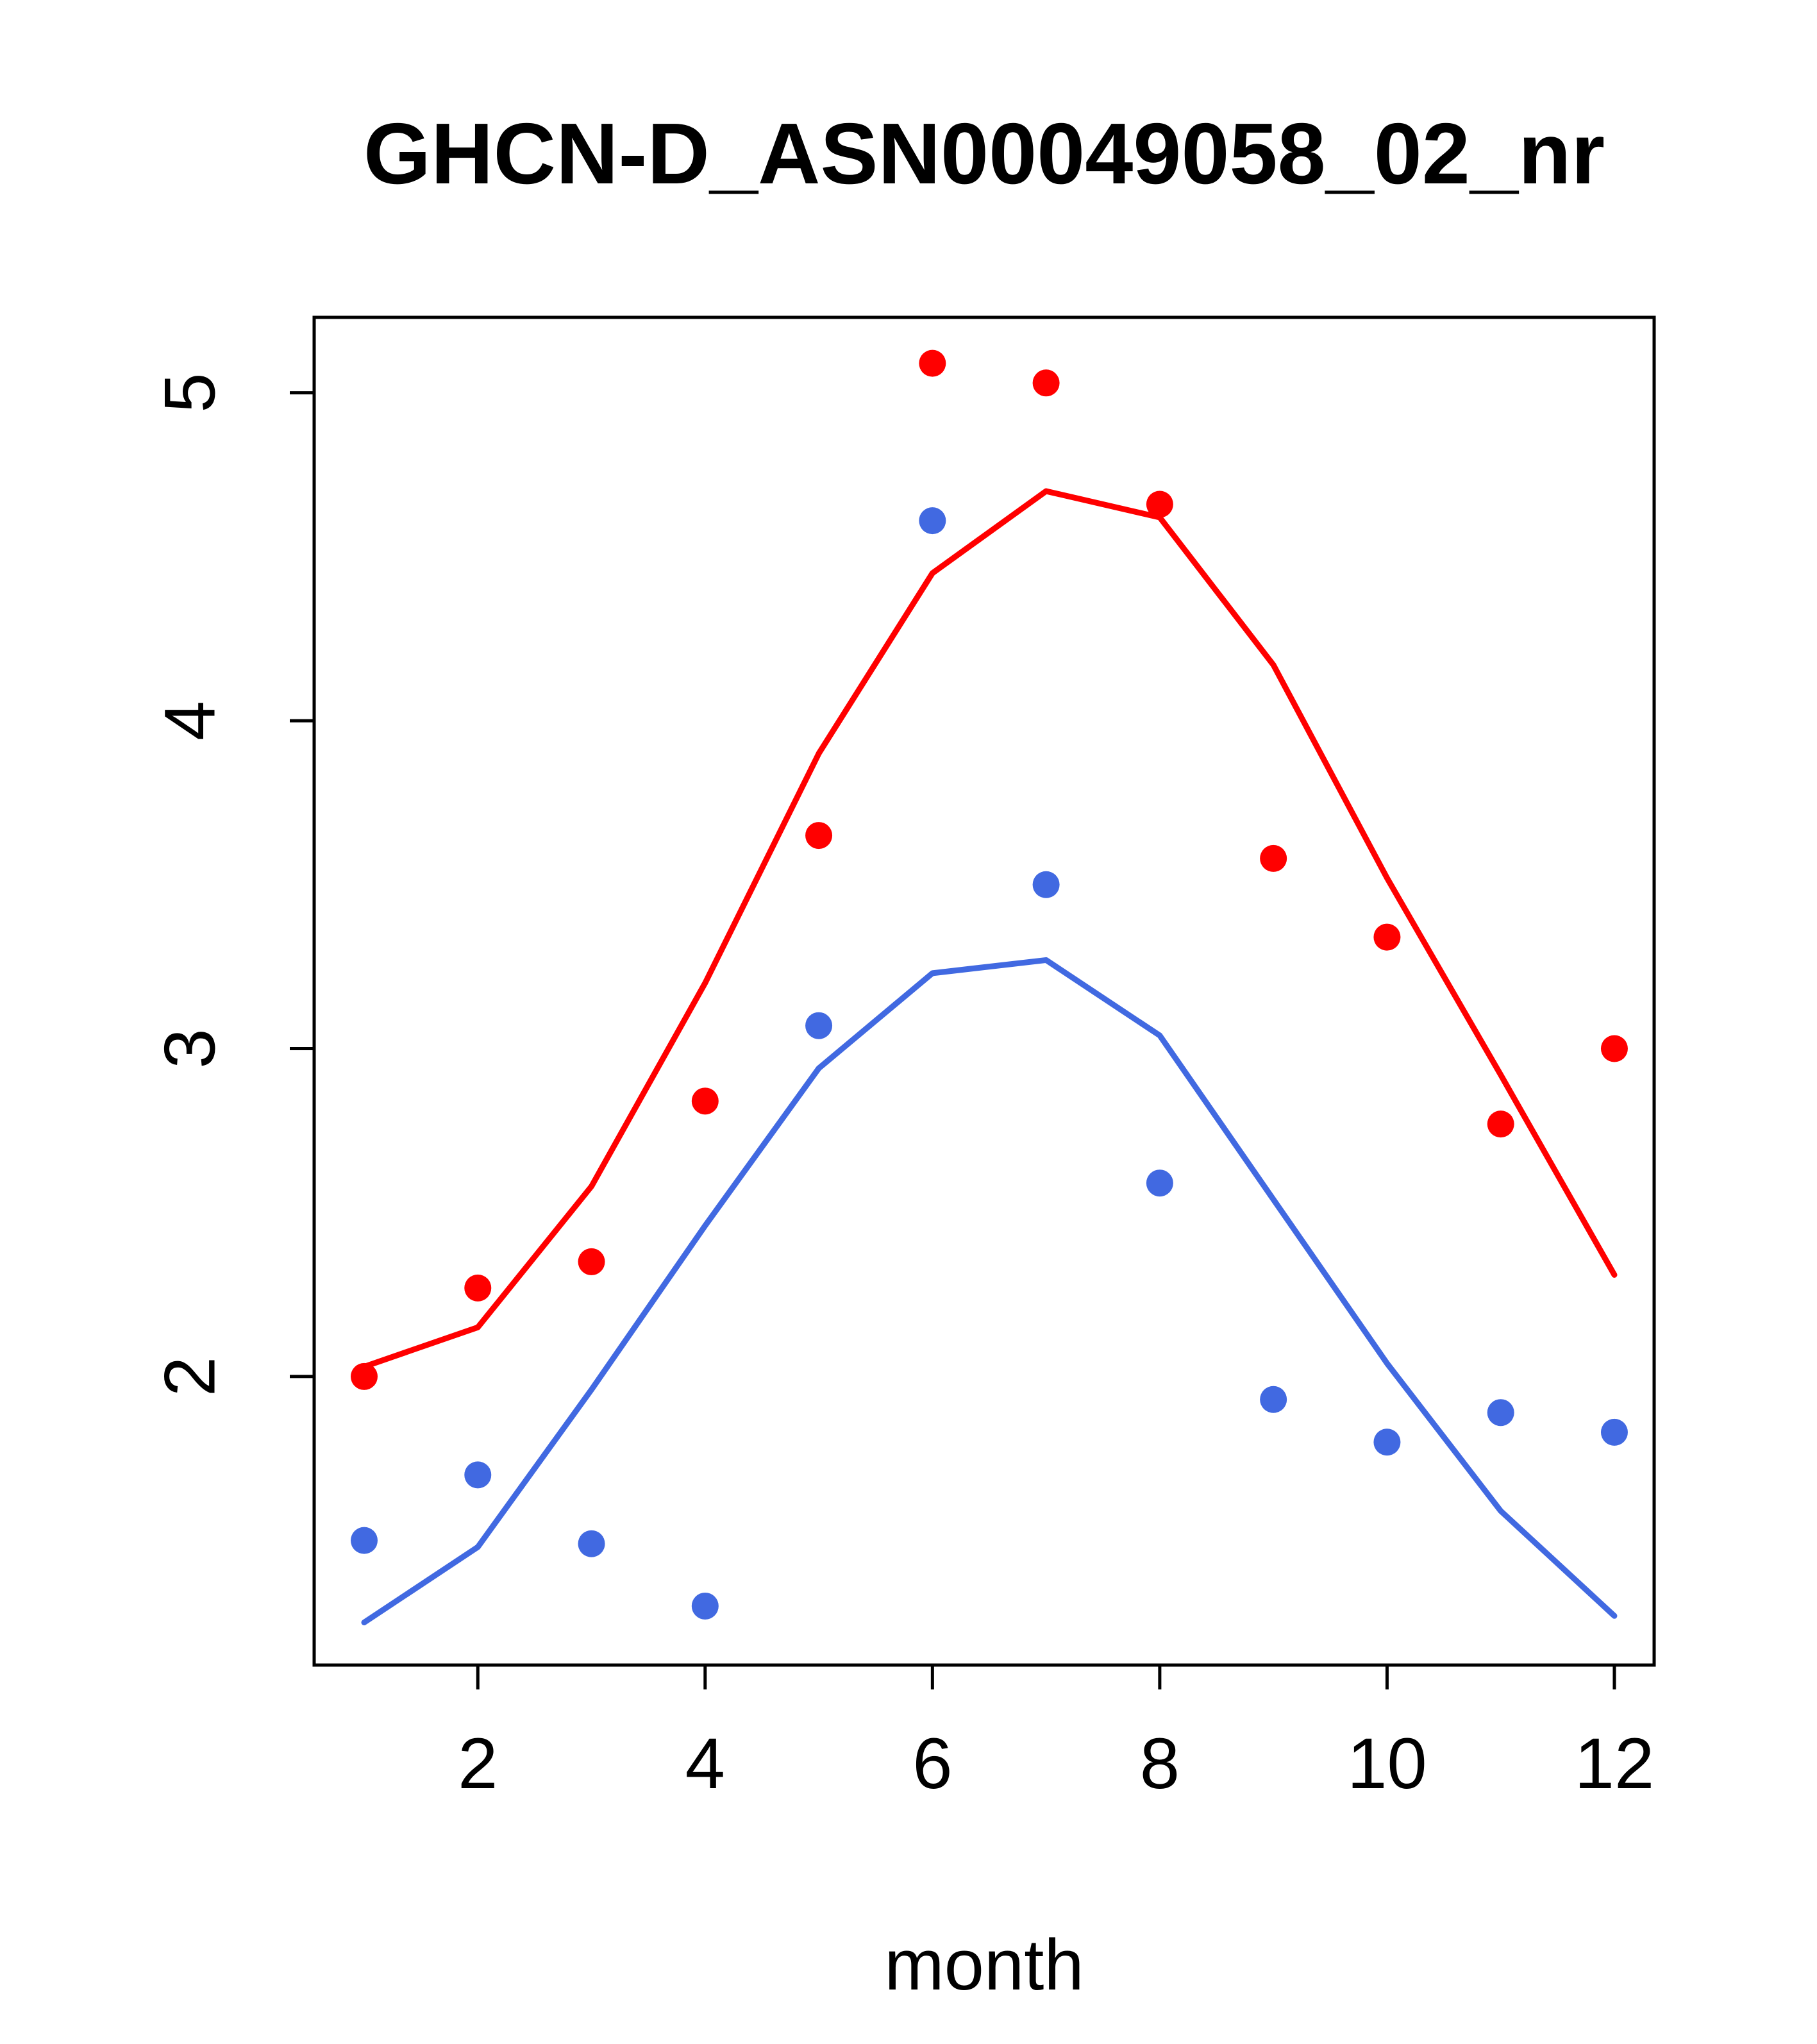 This screenshot has height=2044, width=1817. Describe the element at coordinates (190, 1376) in the screenshot. I see `y-axis-tick-label: 2` at that location.